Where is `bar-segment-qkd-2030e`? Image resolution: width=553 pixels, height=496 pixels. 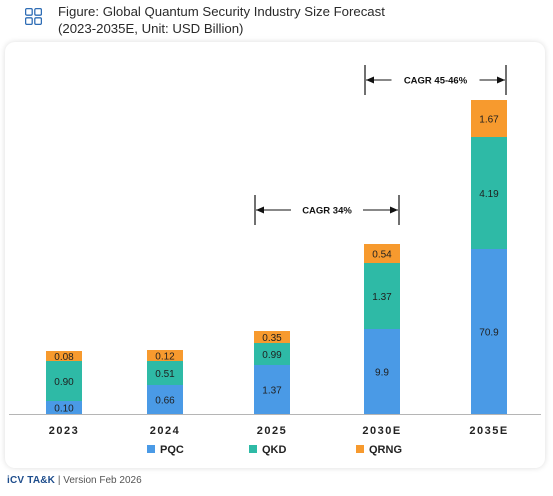
bar-segment-qkd-2030e is located at coordinates (382, 296).